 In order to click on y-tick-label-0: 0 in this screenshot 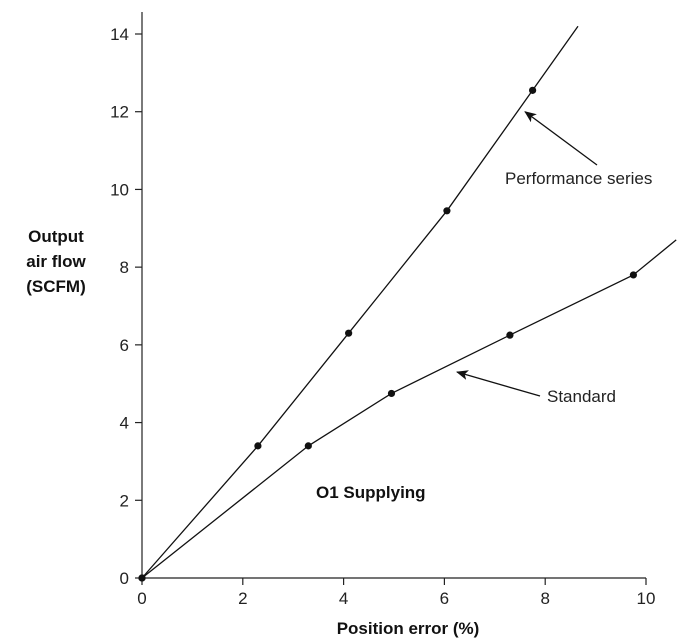, I will do `click(124, 578)`.